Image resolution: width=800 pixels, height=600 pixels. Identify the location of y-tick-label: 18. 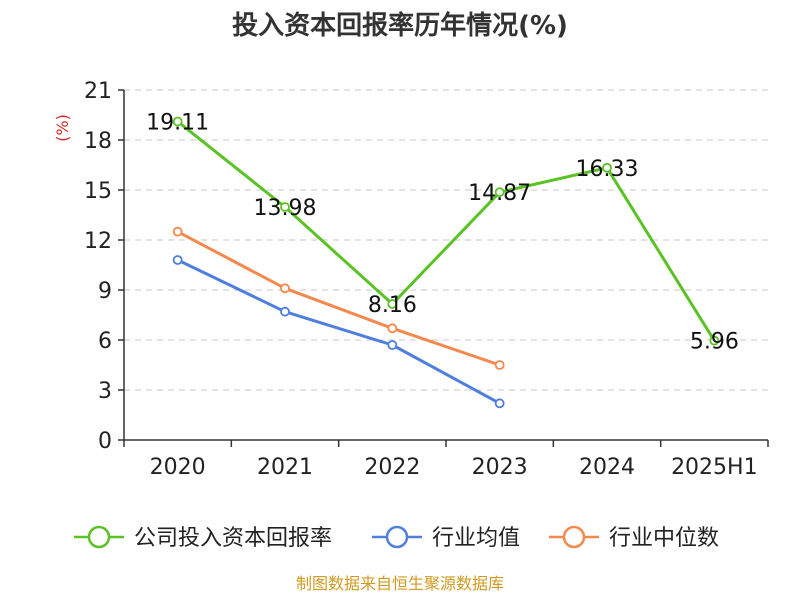
(98, 141).